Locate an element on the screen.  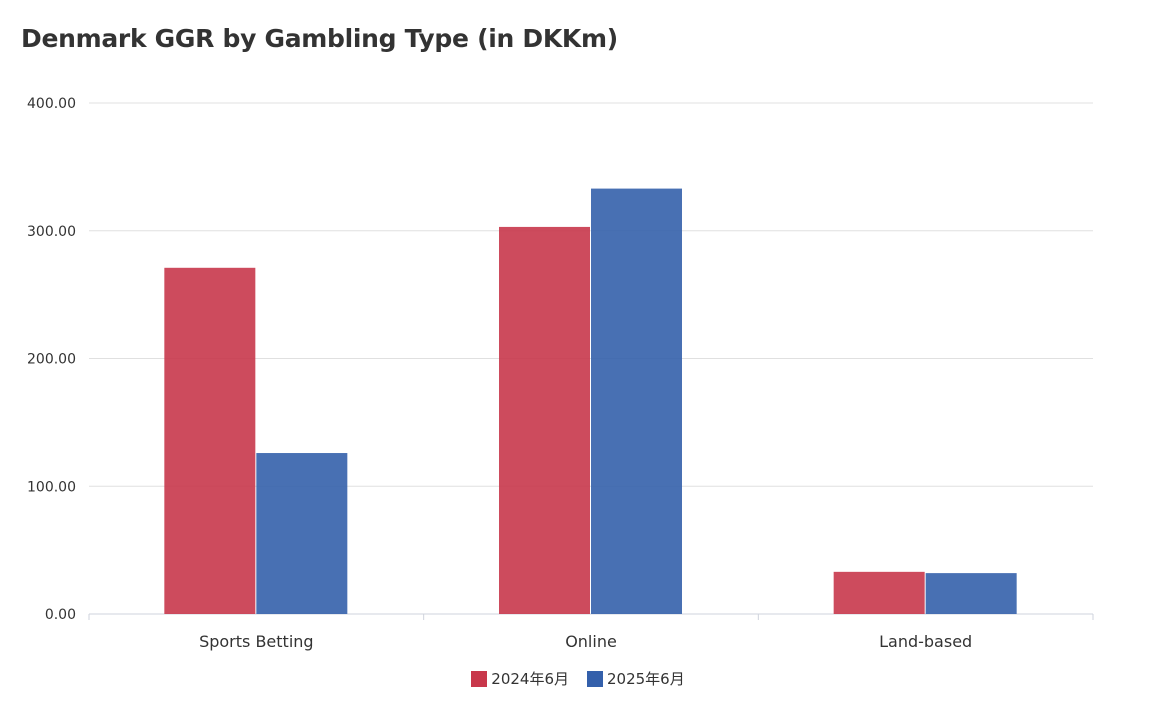
x-tick-label: Sports Betting is located at coordinates (256, 641).